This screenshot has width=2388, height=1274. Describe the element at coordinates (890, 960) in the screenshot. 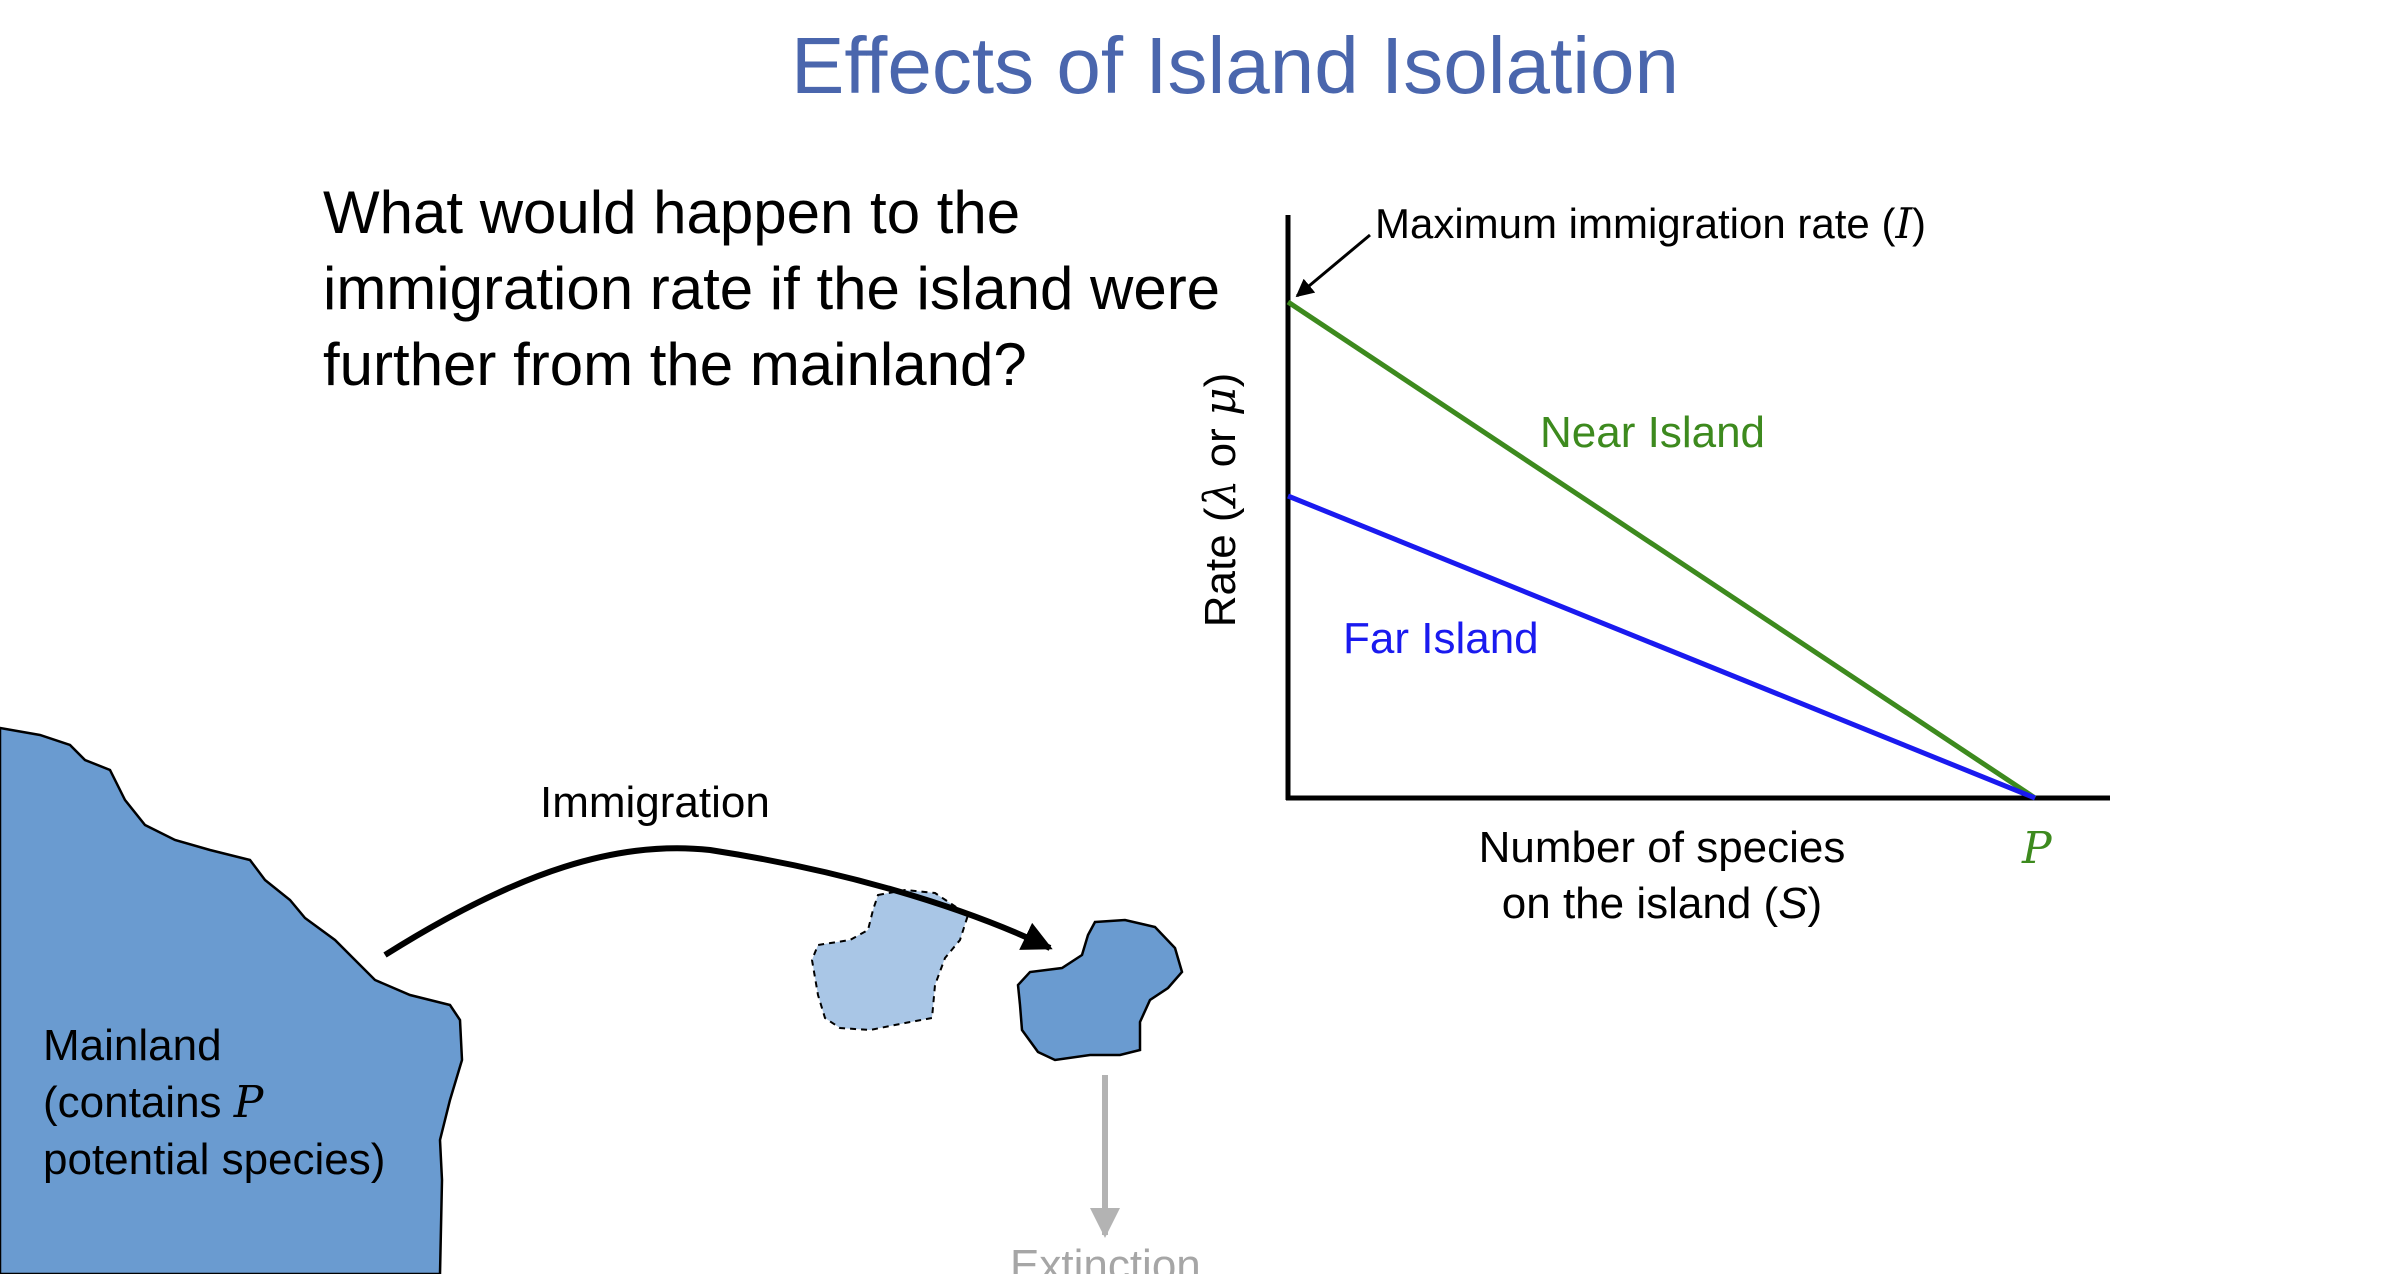

I see `ghost-island-shape` at that location.